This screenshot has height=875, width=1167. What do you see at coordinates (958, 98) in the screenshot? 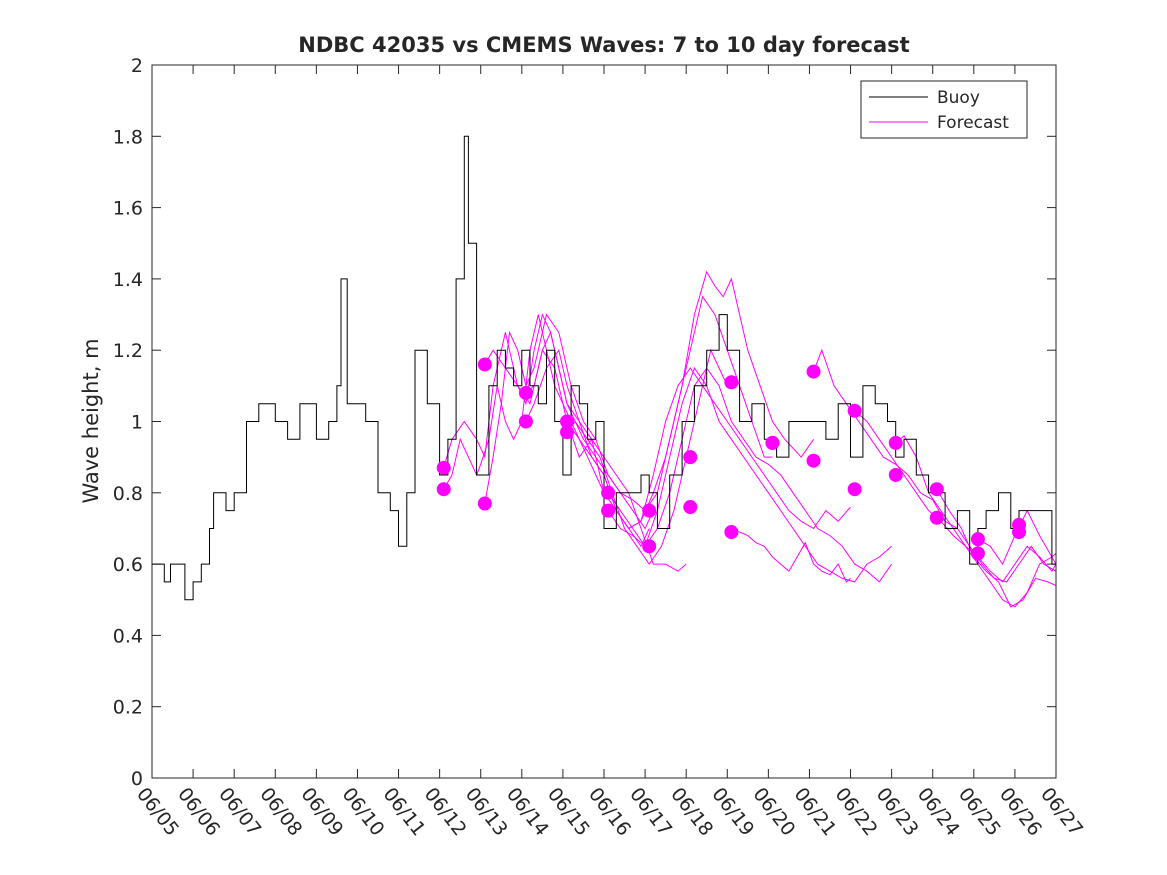
I see `legend-label-buoy: Buoy` at bounding box center [958, 98].